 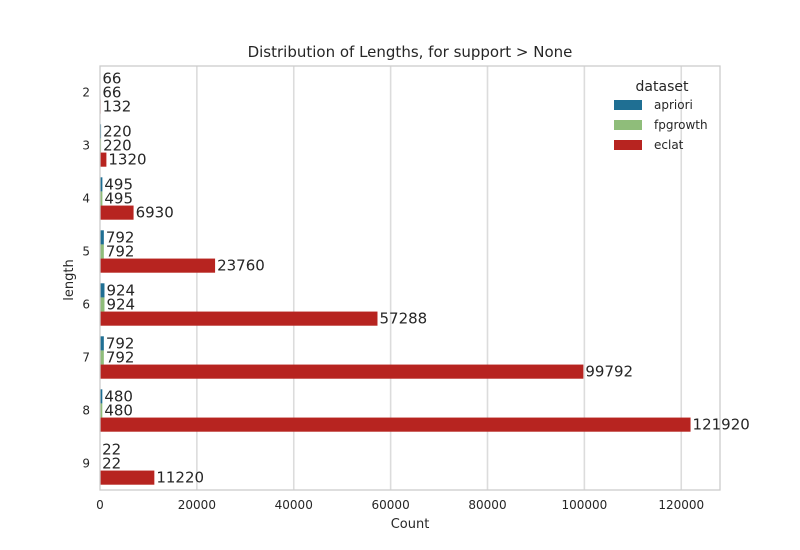 I want to click on data-label-apriori: 66, so click(x=111, y=78).